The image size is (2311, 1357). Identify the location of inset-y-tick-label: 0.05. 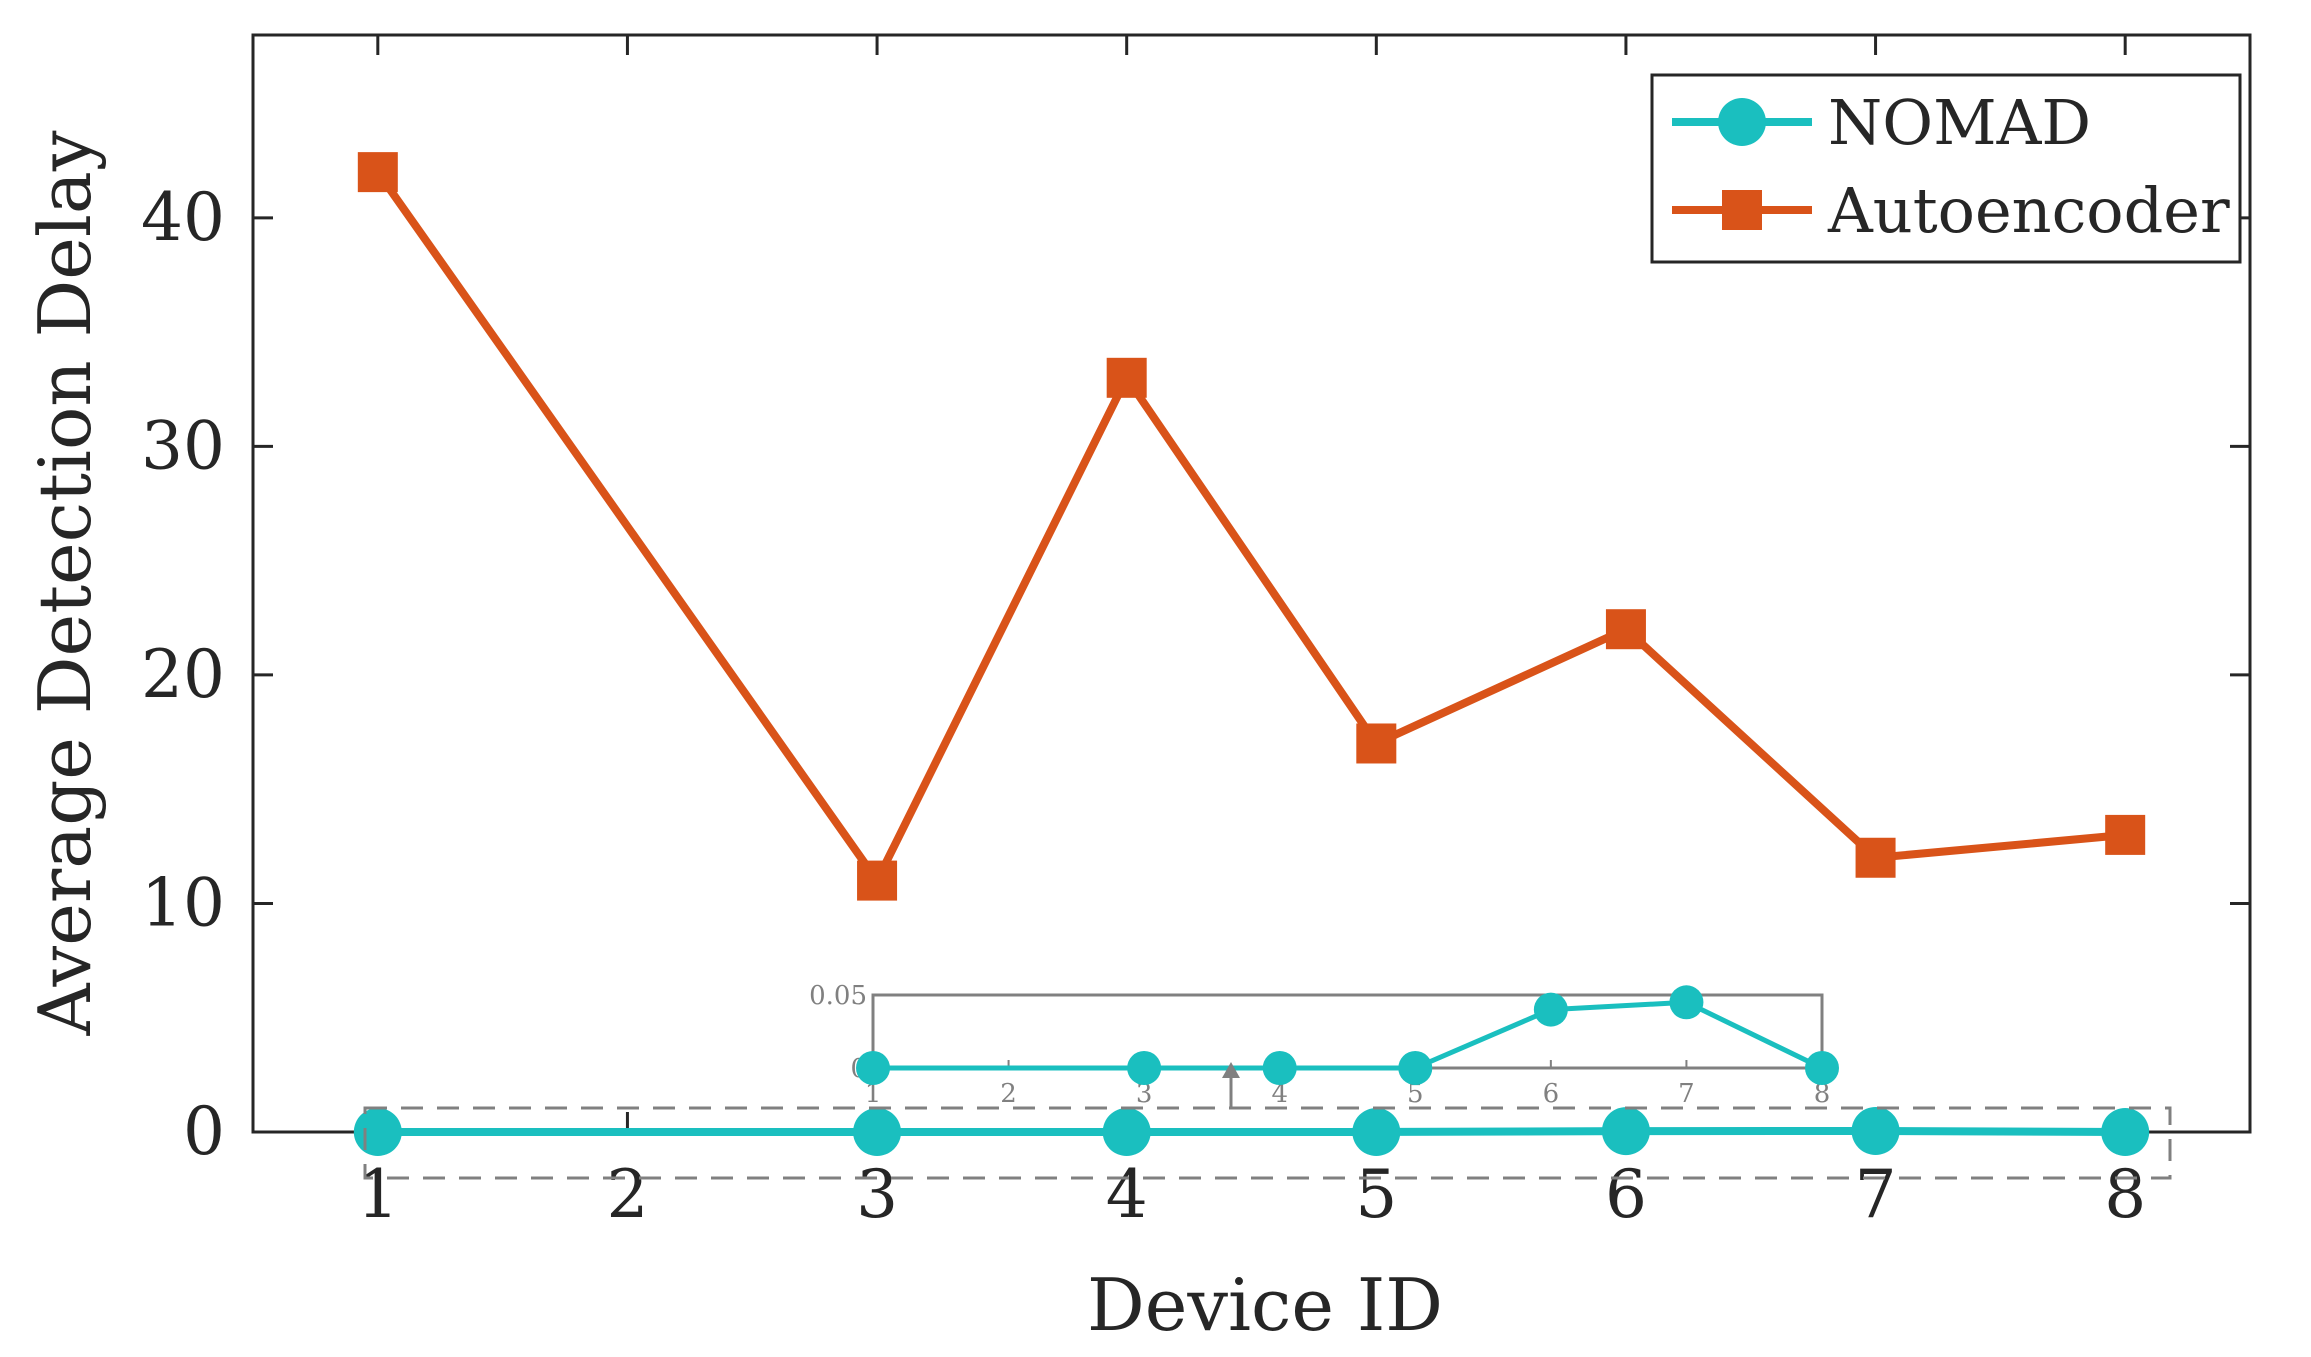
(838, 996).